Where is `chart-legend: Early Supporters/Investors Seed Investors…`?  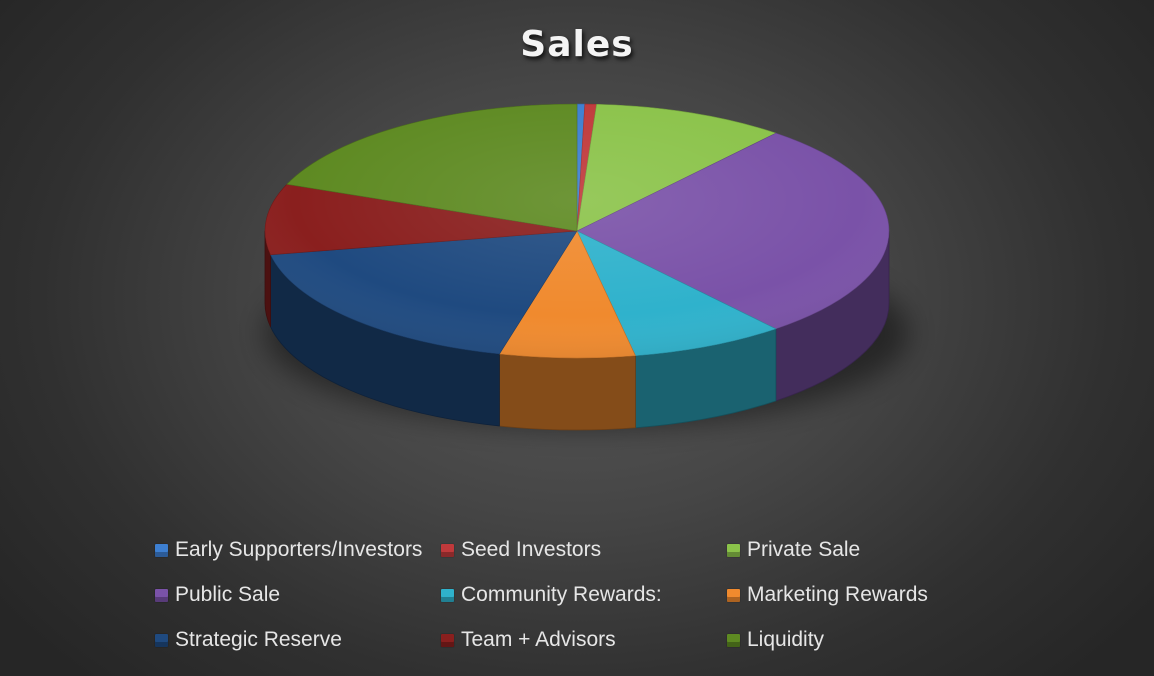
chart-legend: Early Supporters/Investors Seed Investors… is located at coordinates (585, 600).